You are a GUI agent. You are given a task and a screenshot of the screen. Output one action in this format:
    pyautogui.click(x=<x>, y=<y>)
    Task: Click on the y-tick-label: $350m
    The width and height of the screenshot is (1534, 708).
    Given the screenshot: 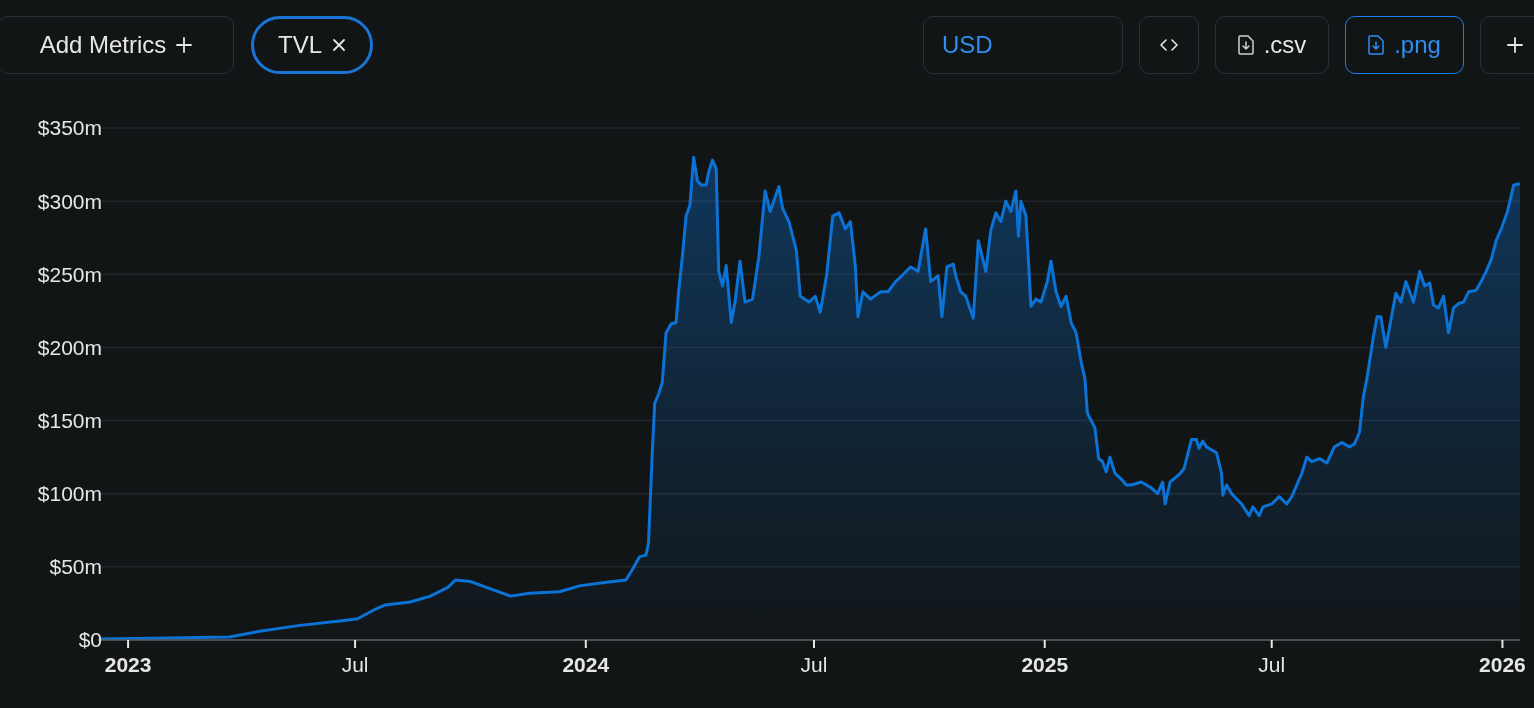 What is the action you would take?
    pyautogui.click(x=69, y=128)
    